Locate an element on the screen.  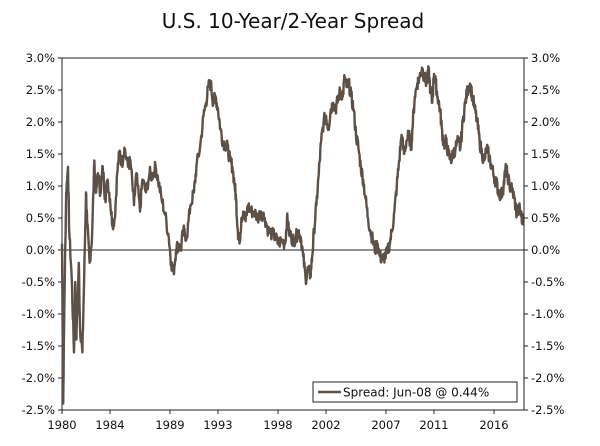
y-tick-label-left: 2.5% is located at coordinates (40, 90).